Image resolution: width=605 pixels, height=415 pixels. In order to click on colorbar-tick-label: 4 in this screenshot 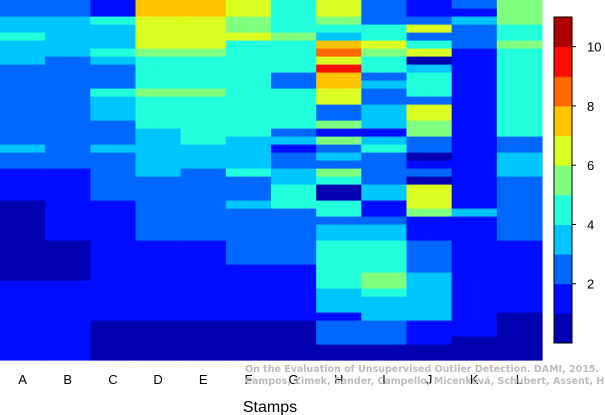, I will do `click(590, 224)`.